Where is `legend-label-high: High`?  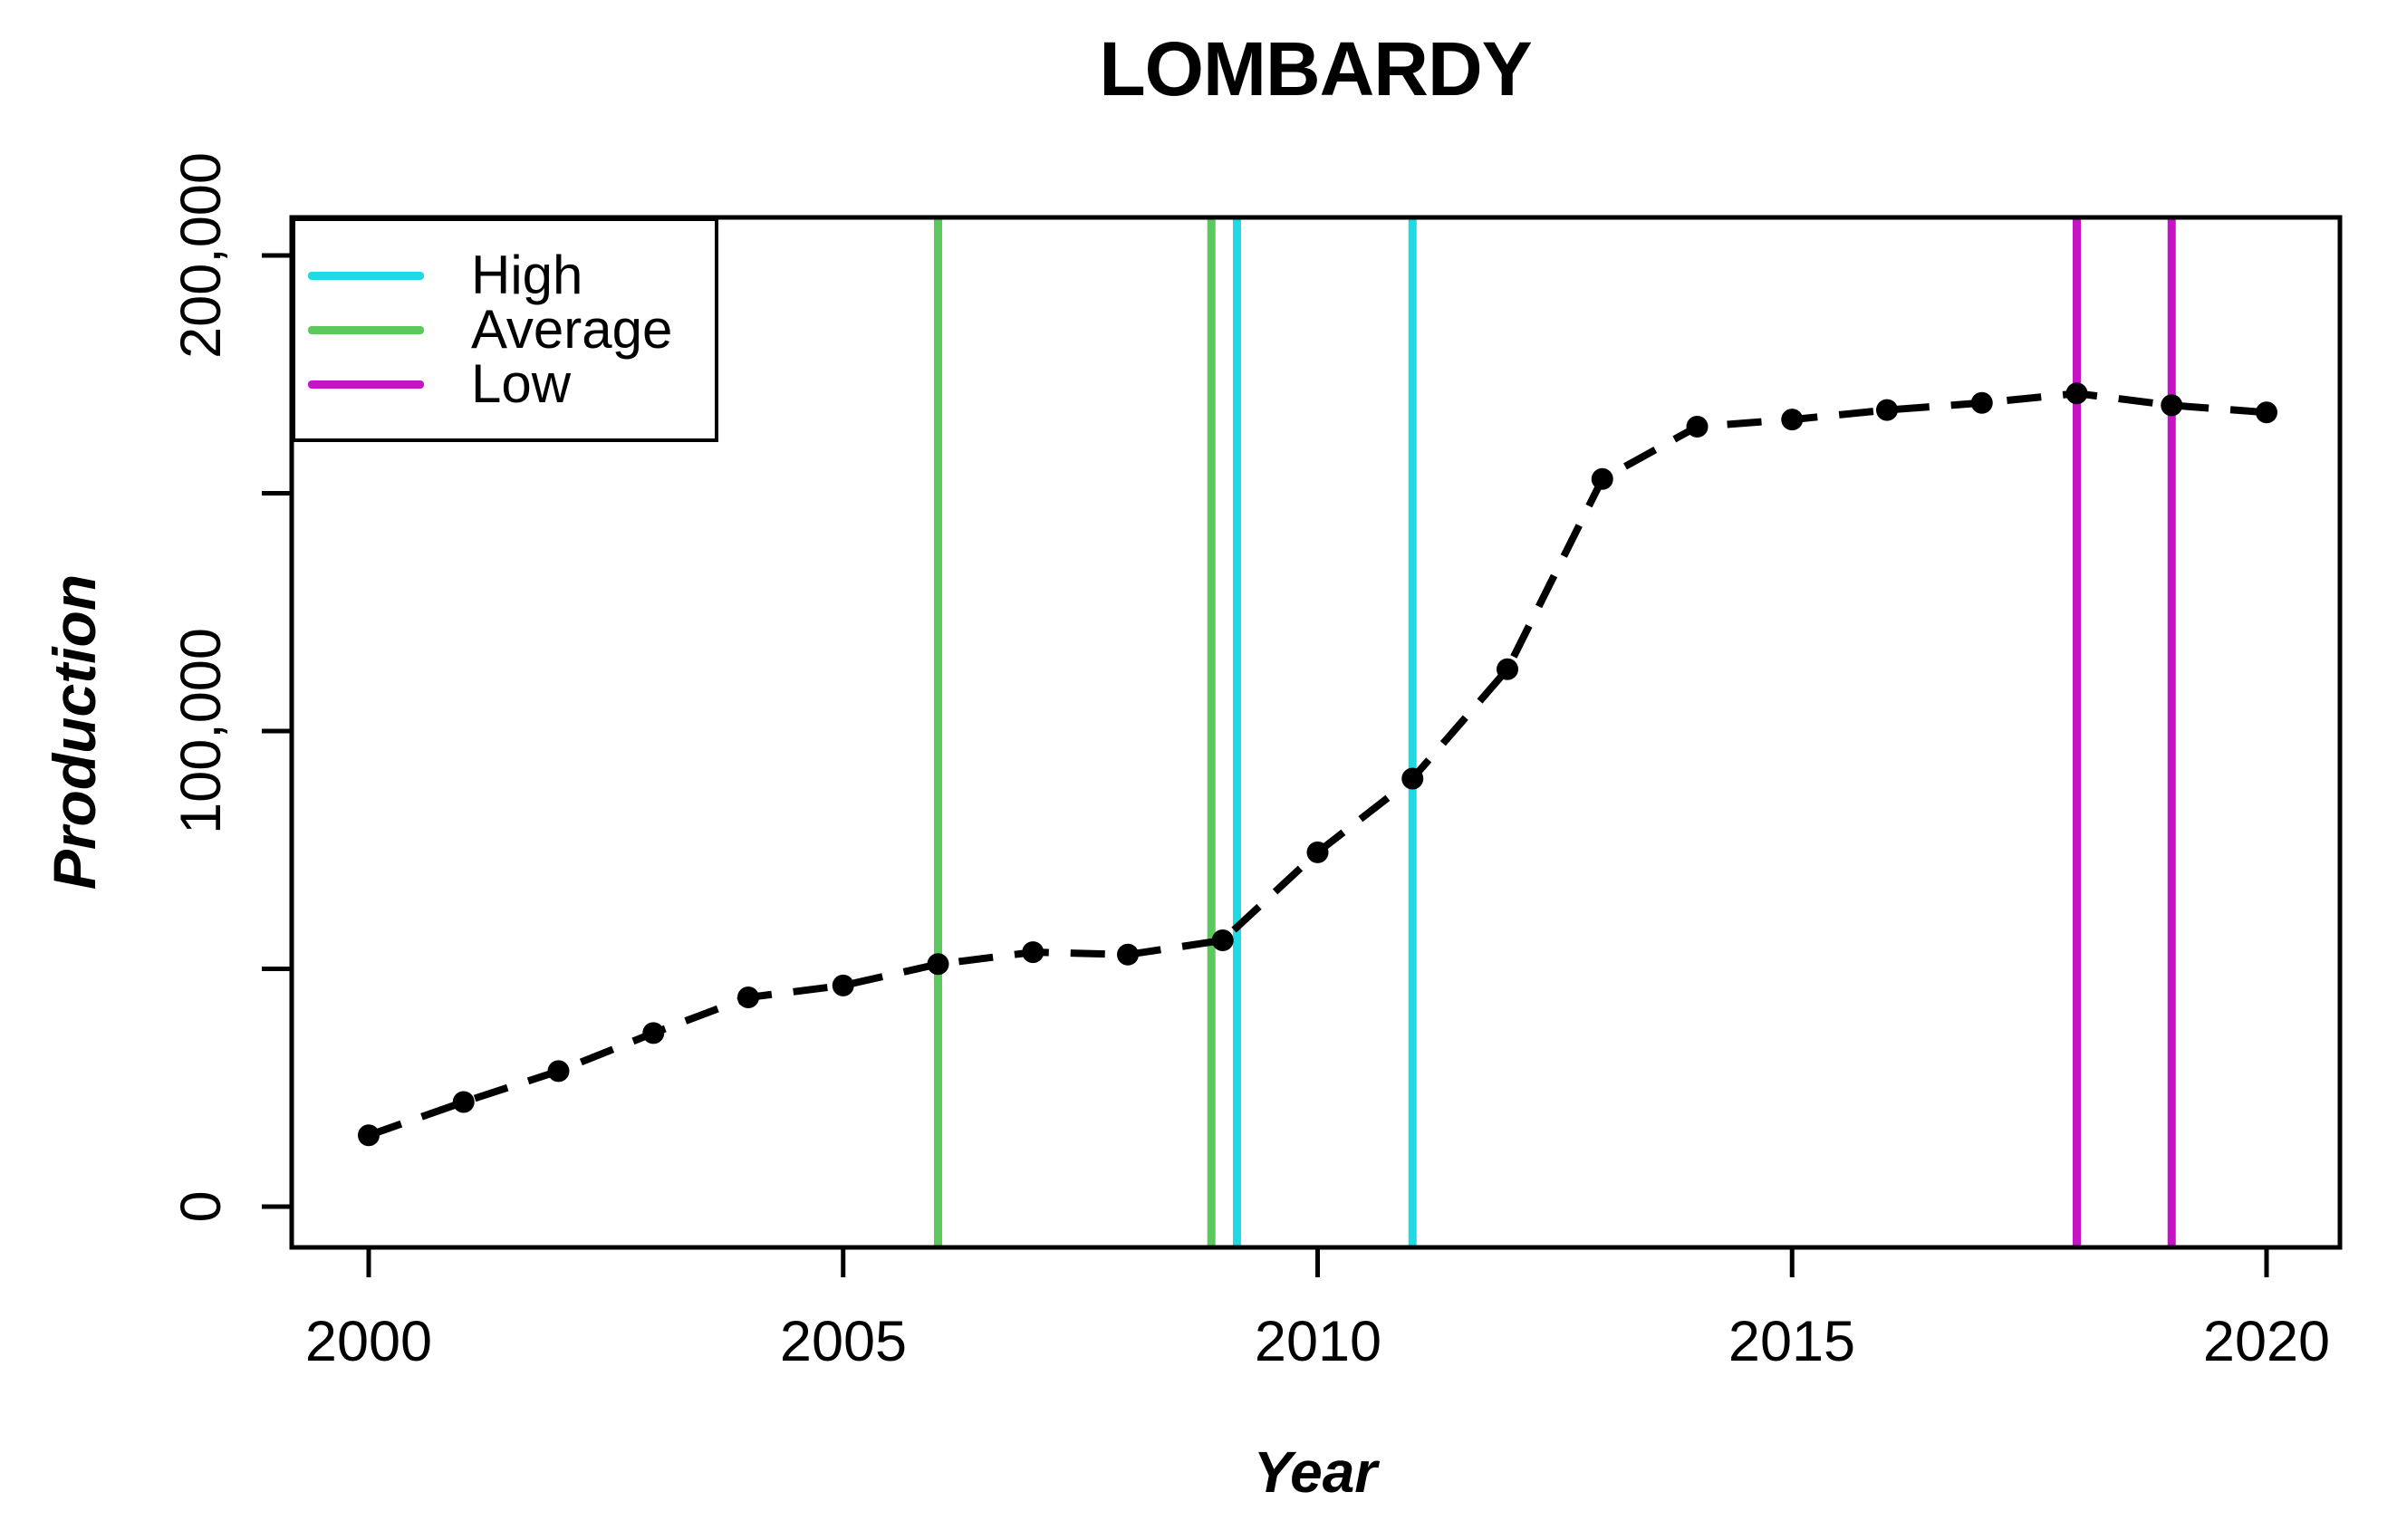
legend-label-high: High is located at coordinates (527, 275).